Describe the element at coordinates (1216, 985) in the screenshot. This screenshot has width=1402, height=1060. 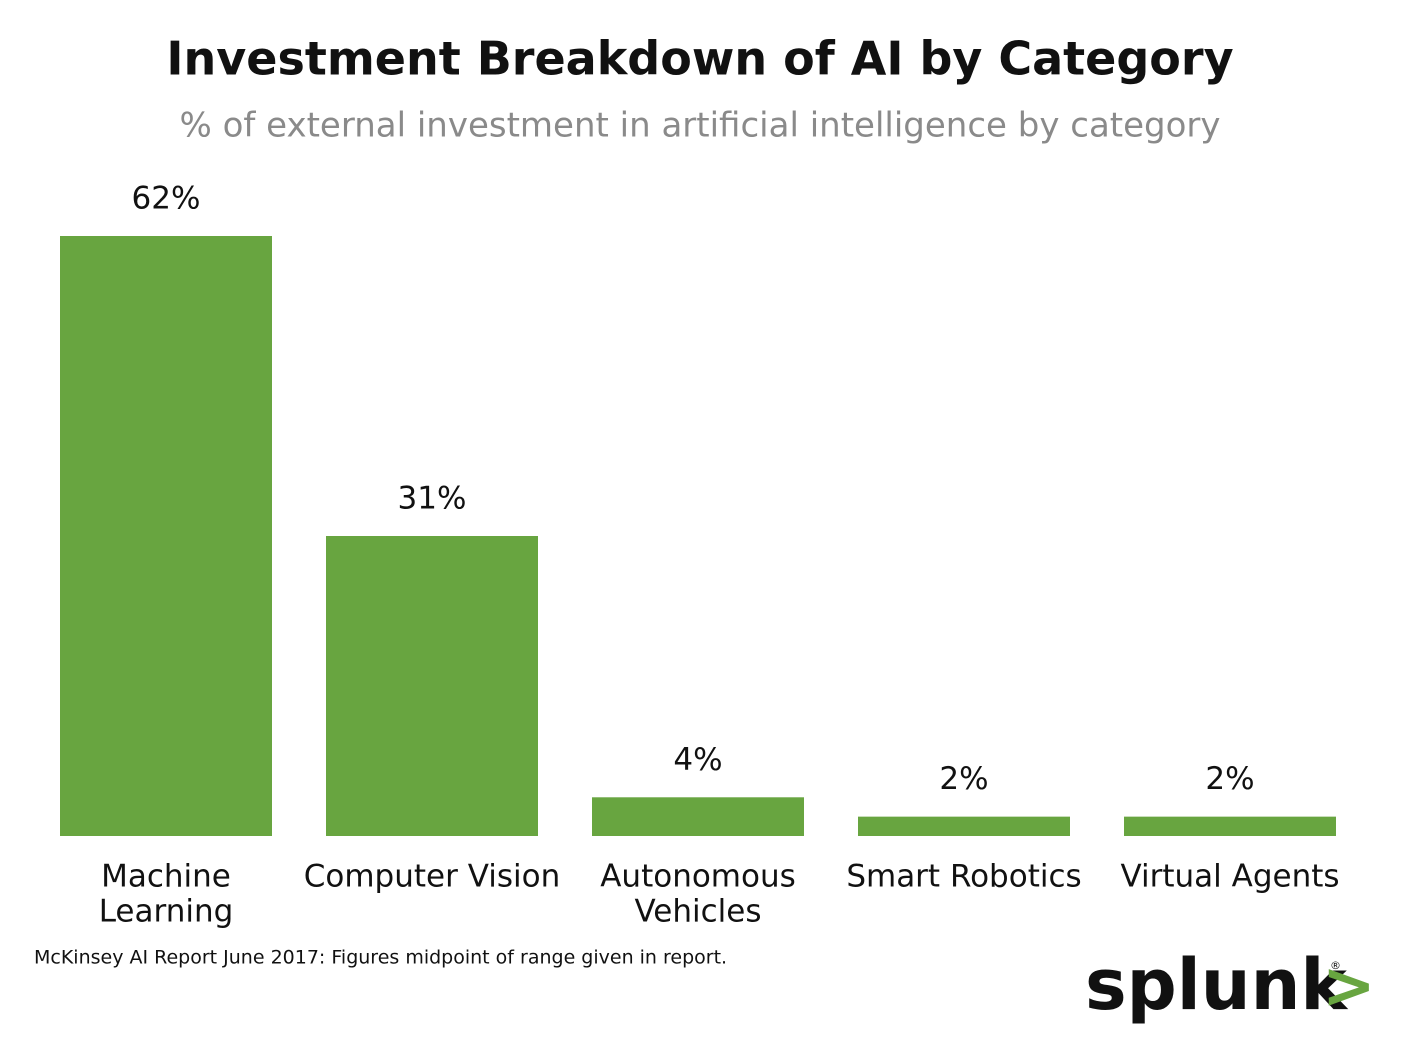
I see `logo-word: splunk` at that location.